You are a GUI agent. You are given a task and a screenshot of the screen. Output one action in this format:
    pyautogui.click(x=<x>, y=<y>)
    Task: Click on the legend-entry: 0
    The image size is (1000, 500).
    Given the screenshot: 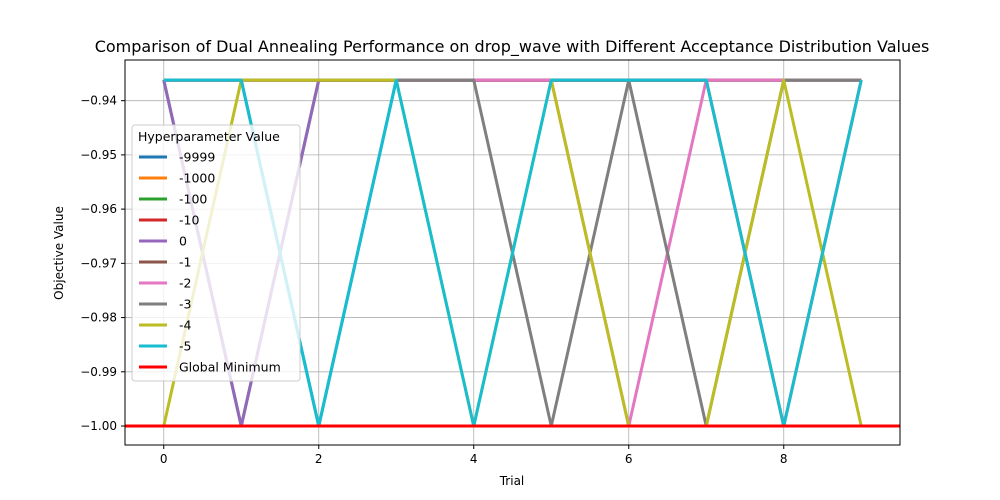 What is the action you would take?
    pyautogui.click(x=183, y=241)
    